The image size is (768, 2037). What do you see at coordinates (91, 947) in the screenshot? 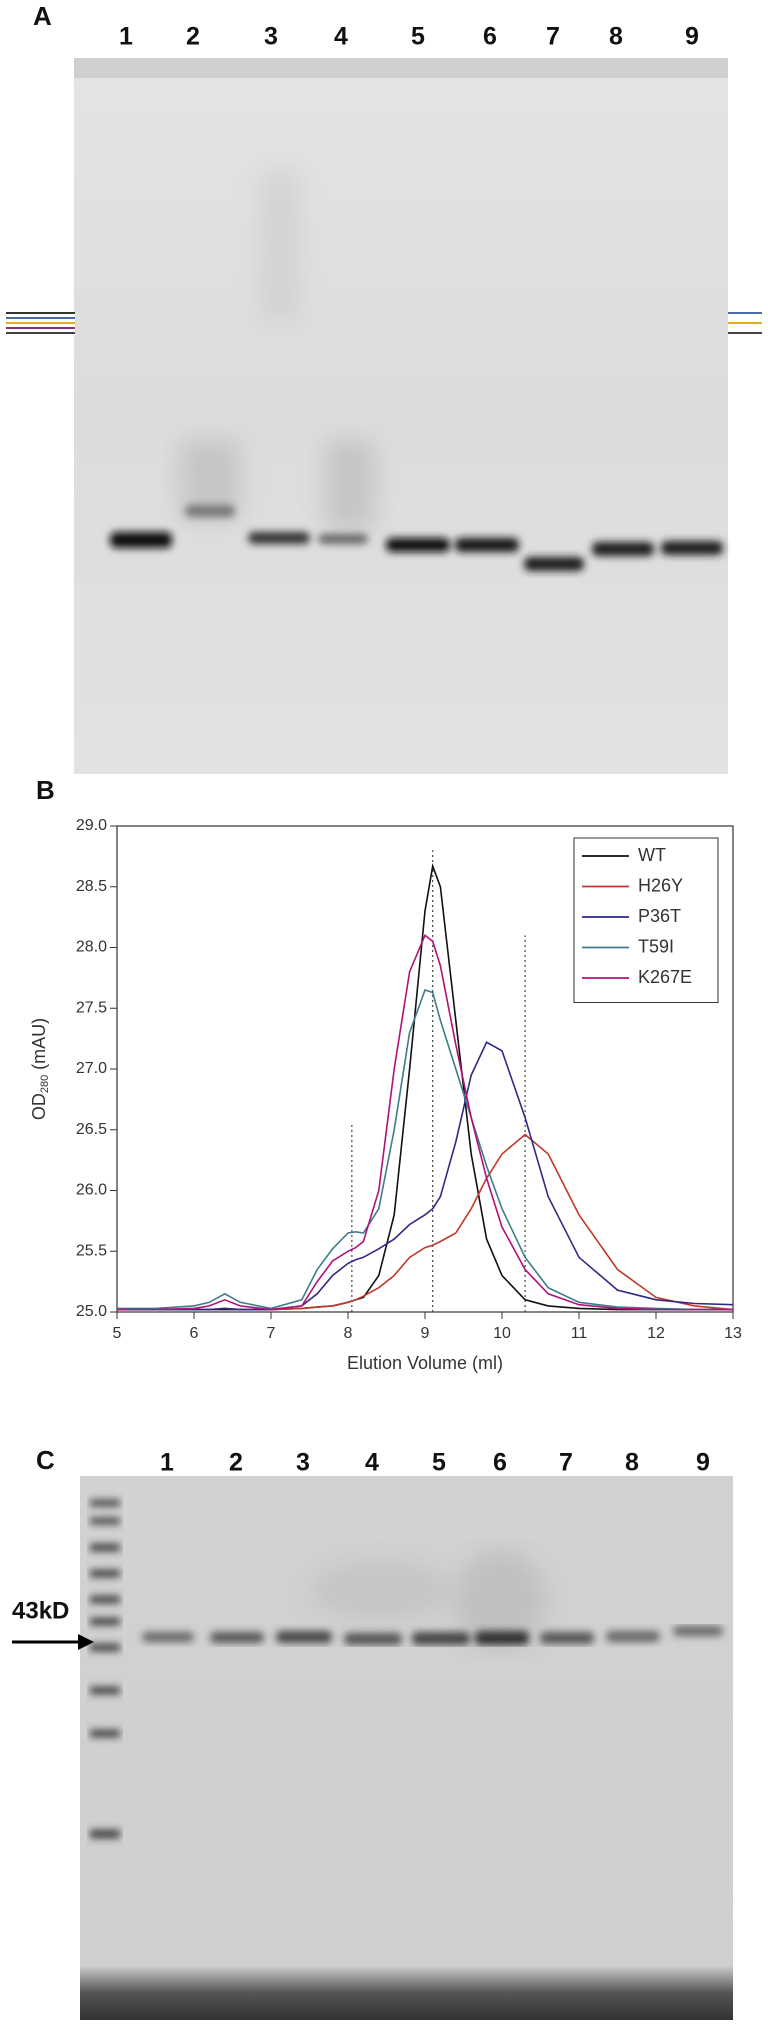
I see `y-tick-label: 28.0` at bounding box center [91, 947].